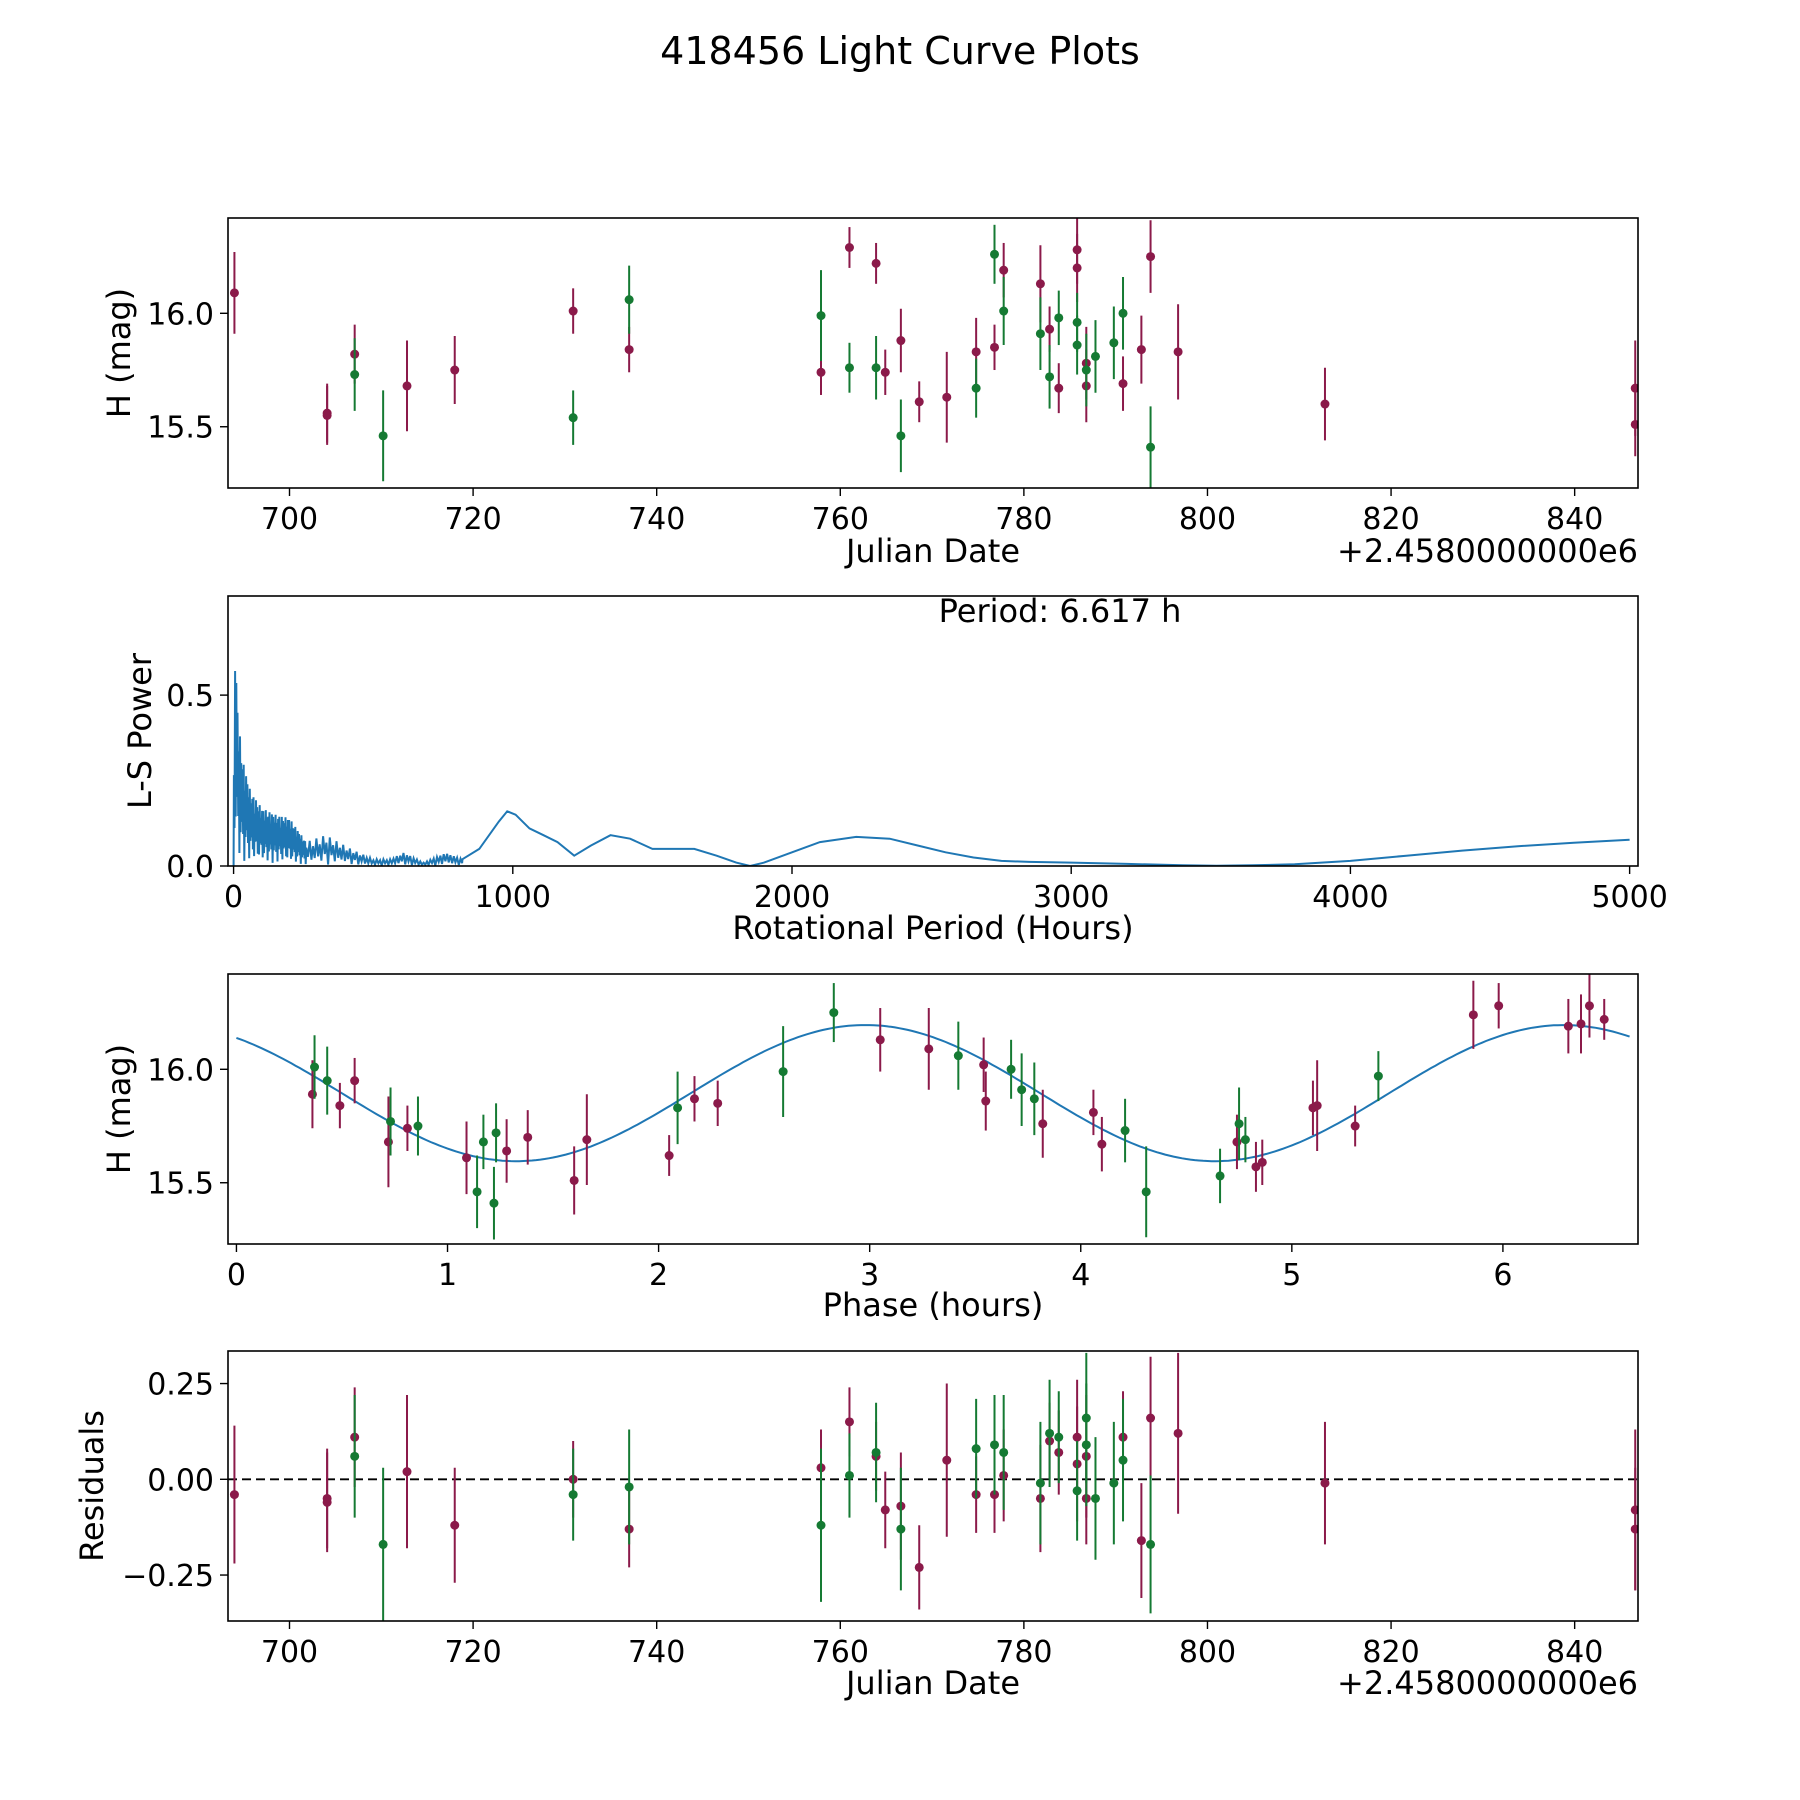 The height and width of the screenshot is (1800, 1800). I want to click on light-curve-y-tick-label: 16.0, so click(180, 314).